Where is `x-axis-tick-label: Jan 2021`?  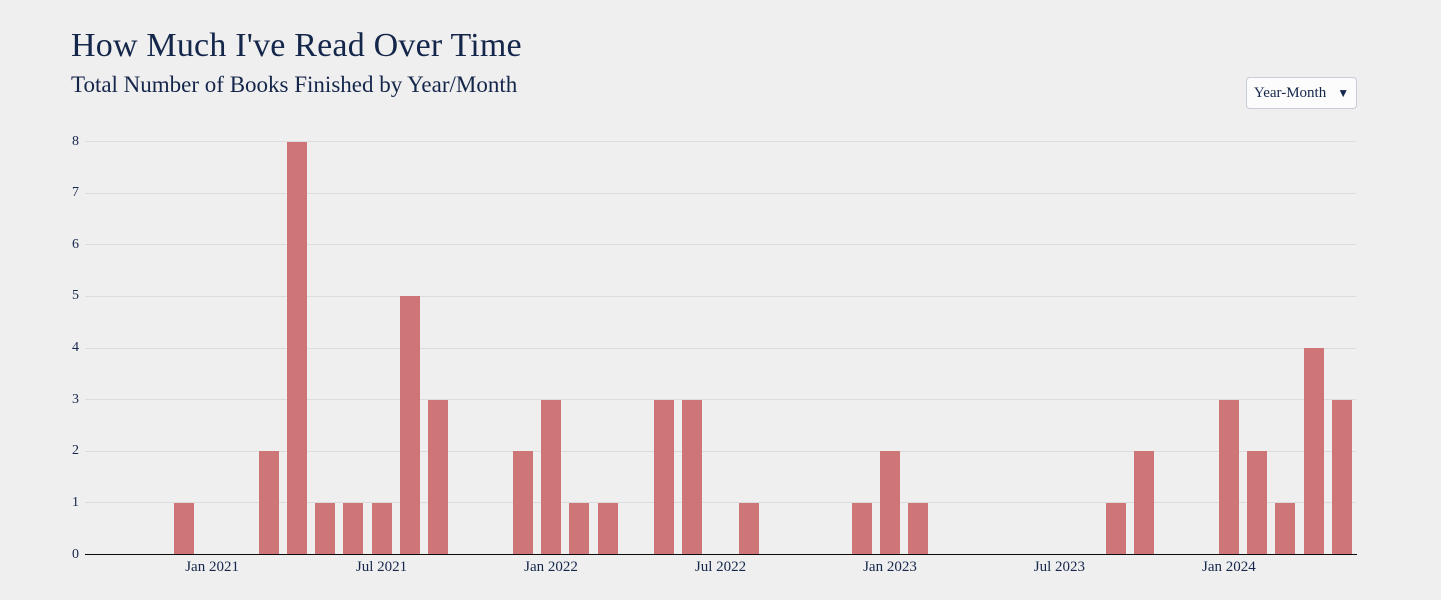
x-axis-tick-label: Jan 2021 is located at coordinates (212, 567).